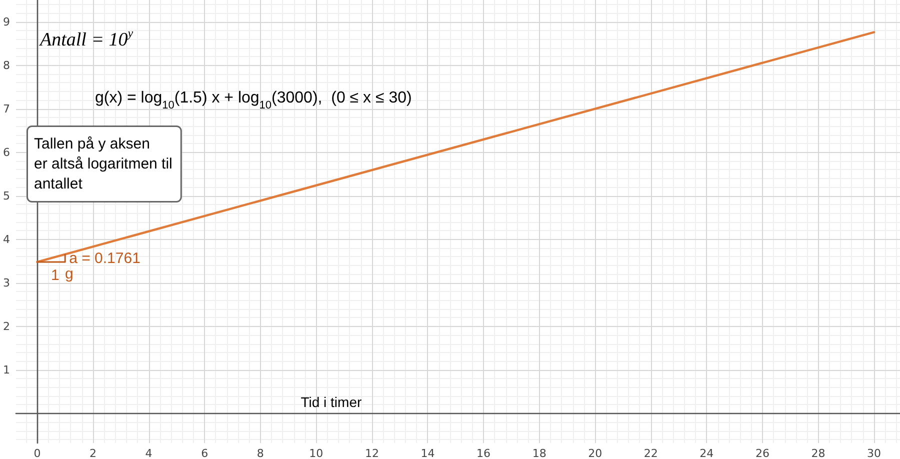 This screenshot has width=900, height=459. What do you see at coordinates (204, 453) in the screenshot?
I see `x-tick-label: 6` at bounding box center [204, 453].